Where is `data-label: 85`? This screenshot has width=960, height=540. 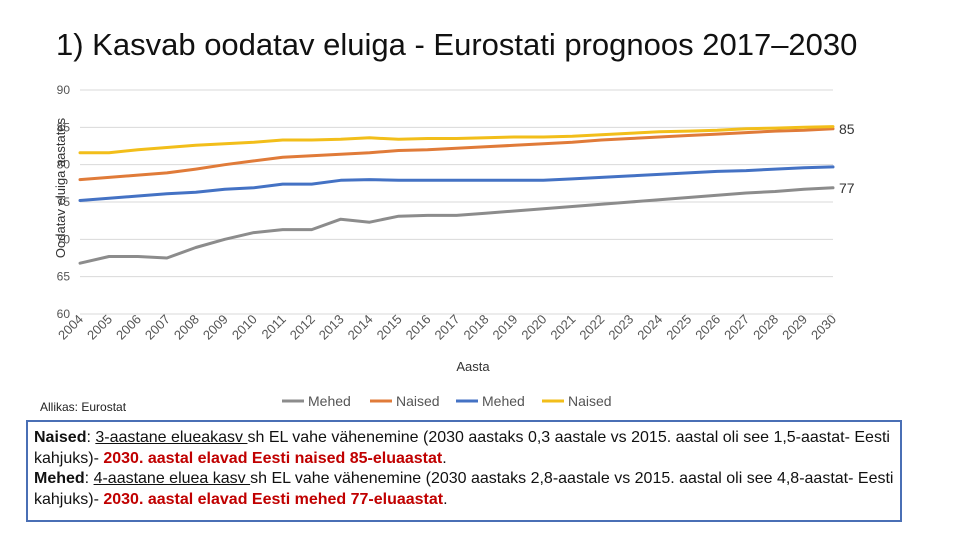
data-label: 85 is located at coordinates (847, 129).